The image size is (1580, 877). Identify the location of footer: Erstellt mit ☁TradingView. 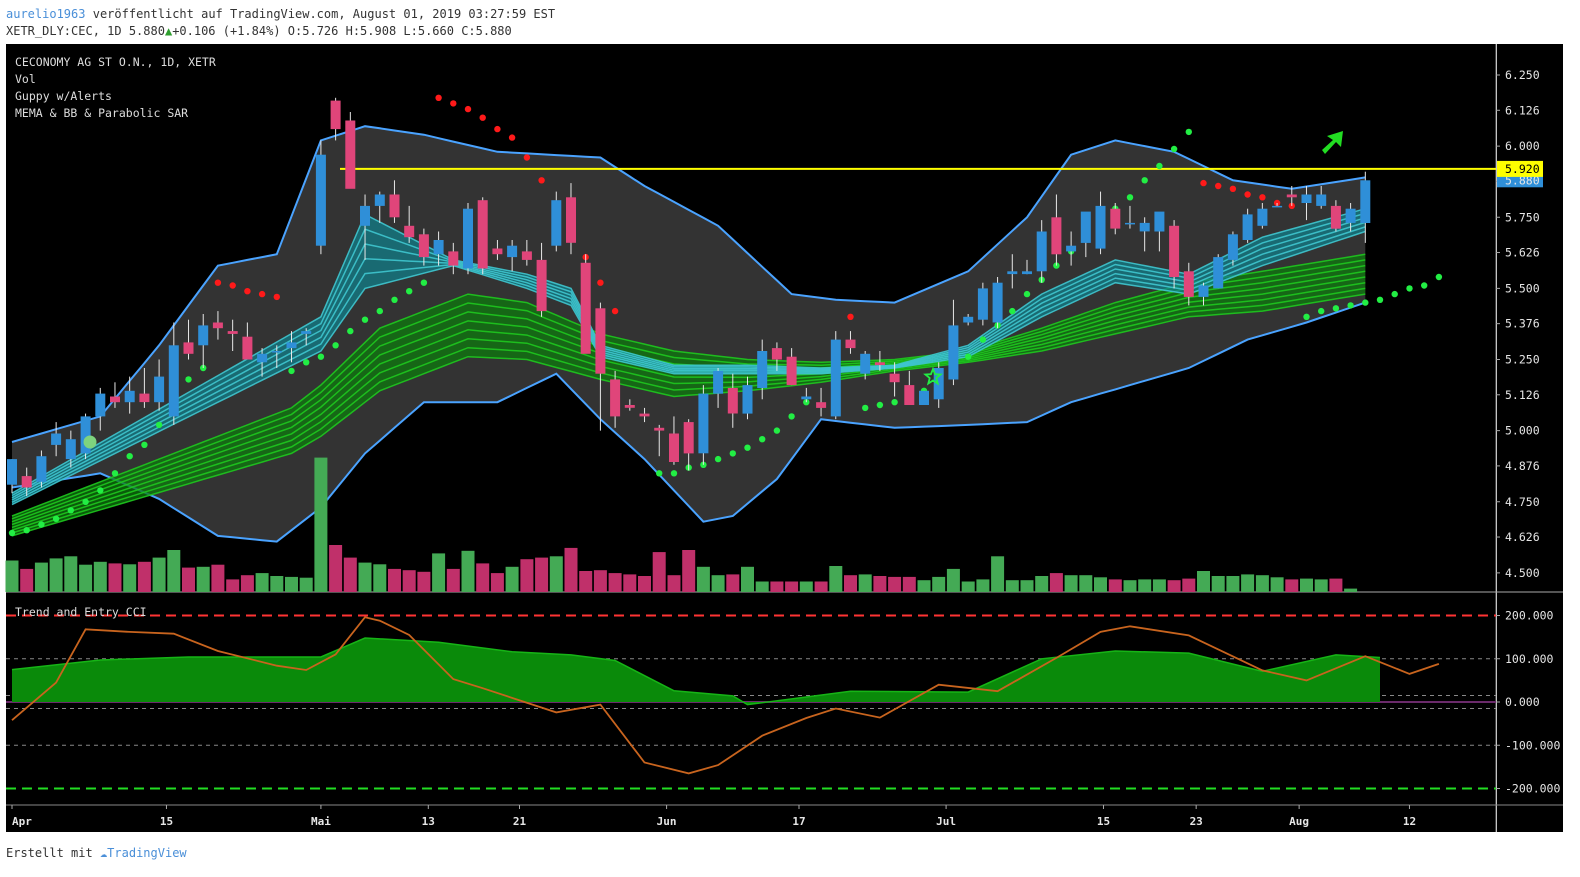
(96, 853).